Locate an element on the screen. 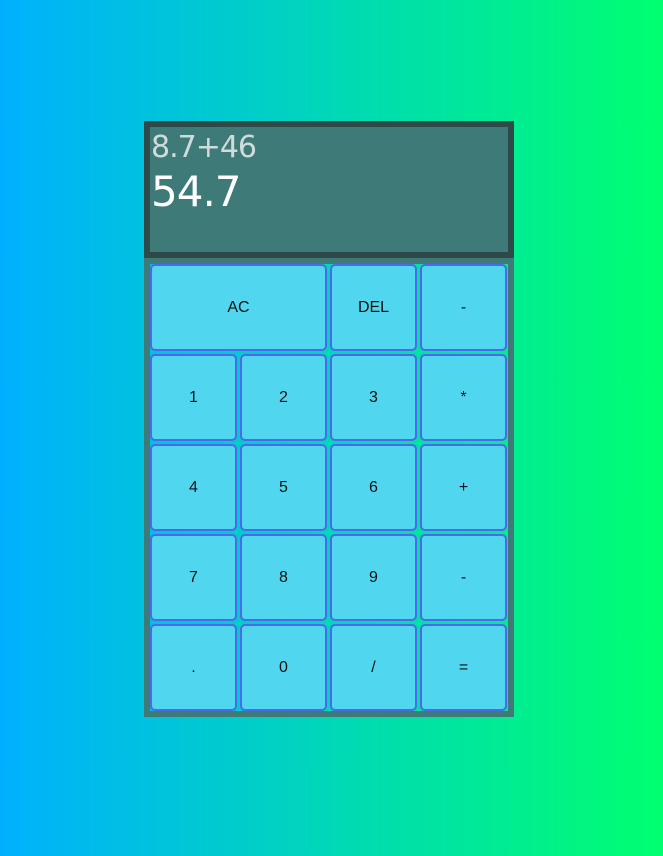 This screenshot has height=856, width=663. digit-5-button: 5 is located at coordinates (283, 487).